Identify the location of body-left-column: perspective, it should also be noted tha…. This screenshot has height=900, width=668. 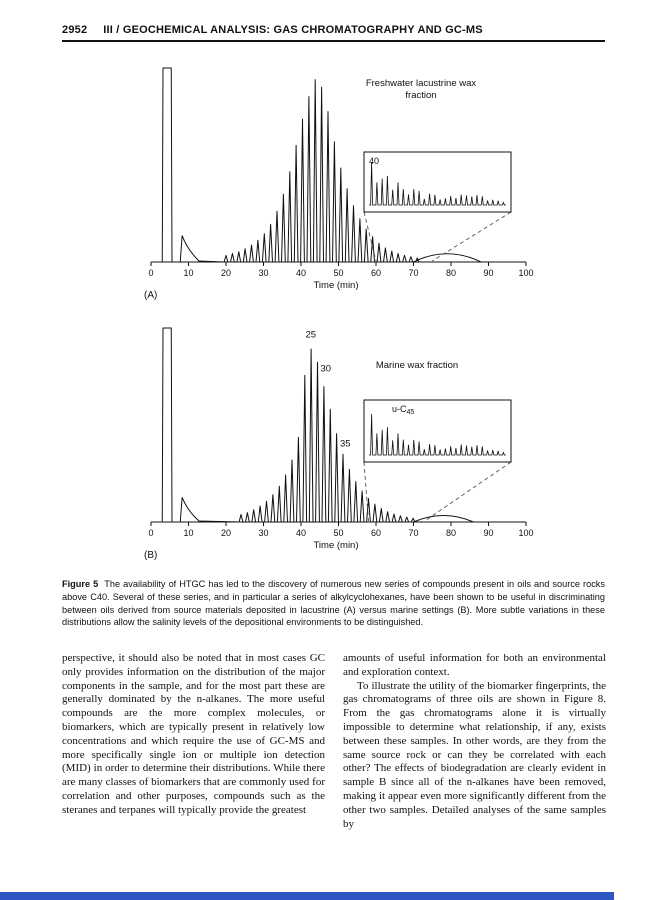
(193, 735).